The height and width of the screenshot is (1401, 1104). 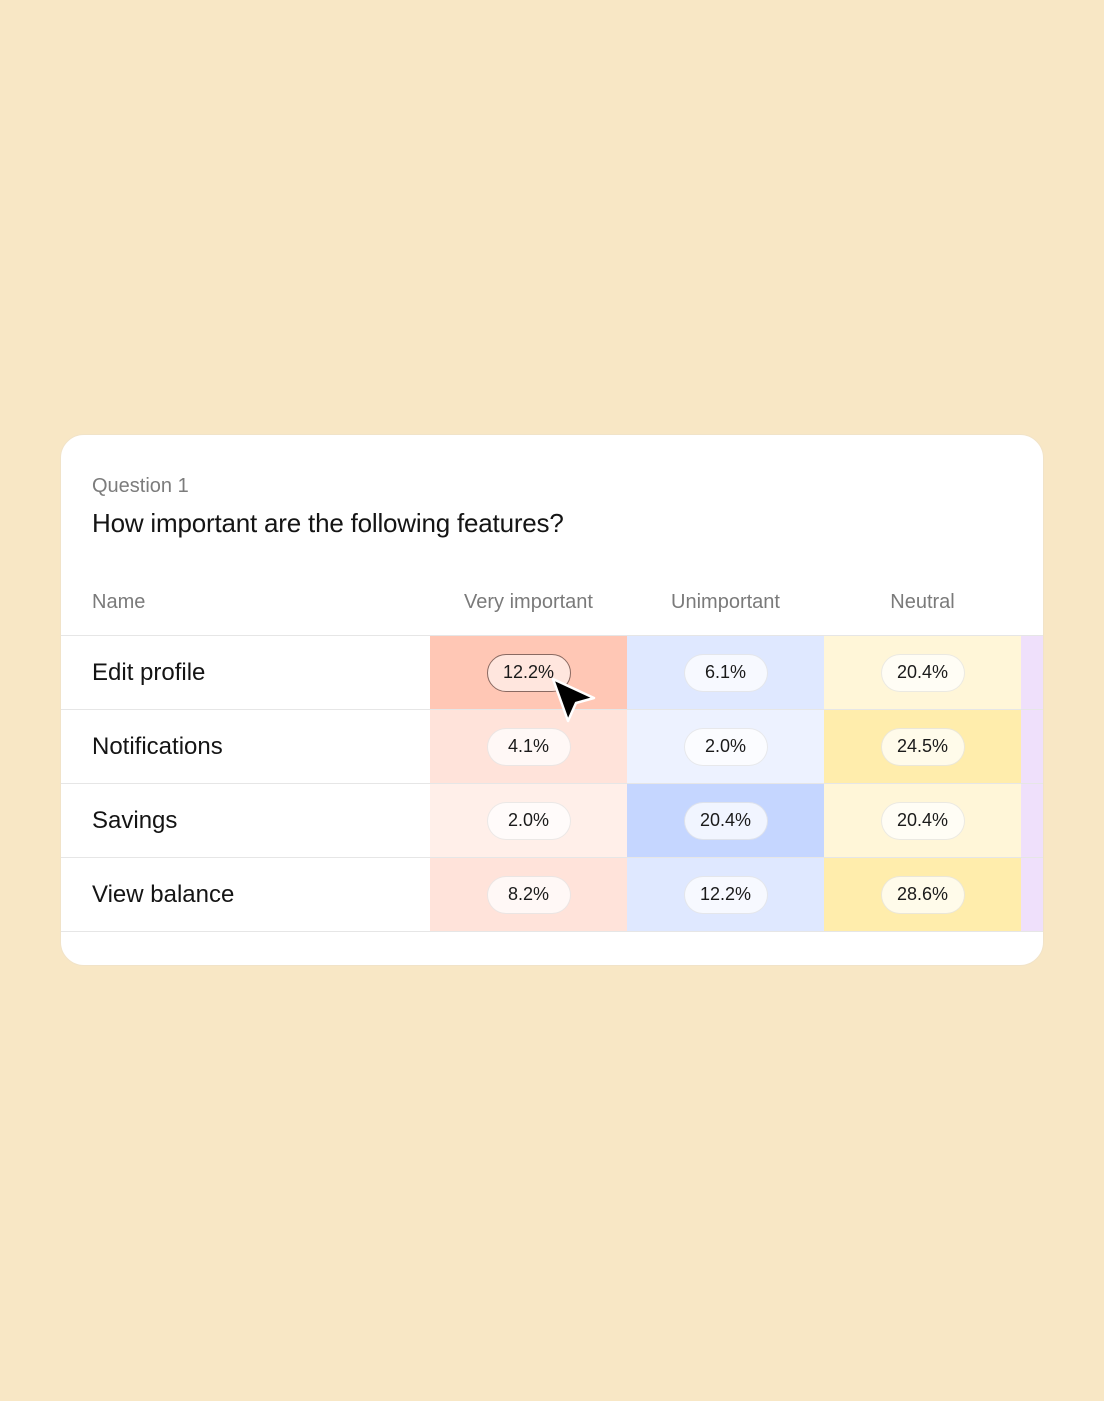 I want to click on column-header-unimportant: Unimportant, so click(x=725, y=602).